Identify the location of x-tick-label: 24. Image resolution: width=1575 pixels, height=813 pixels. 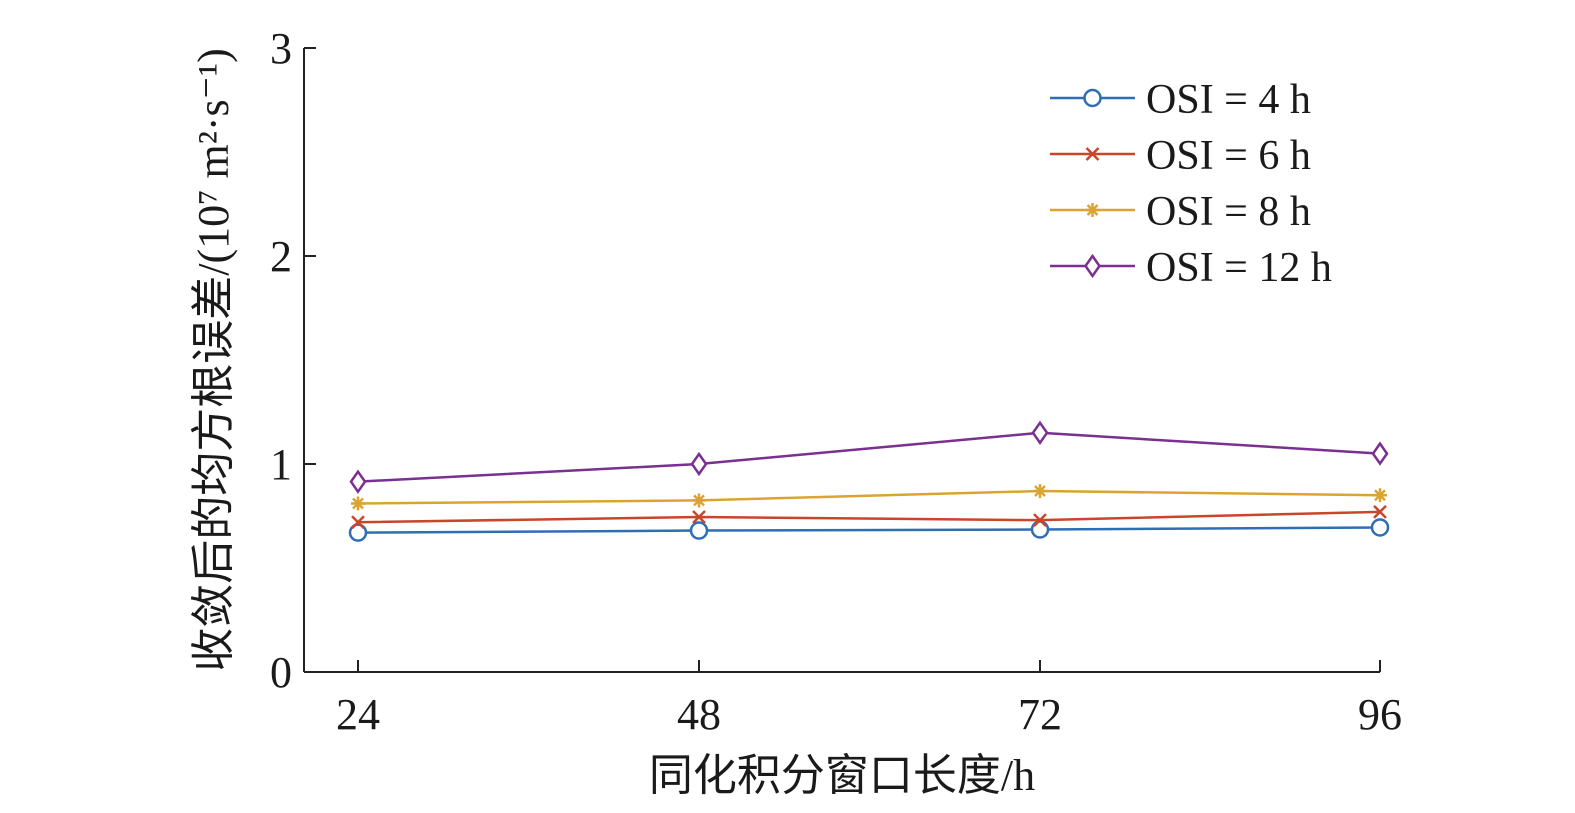
(358, 714).